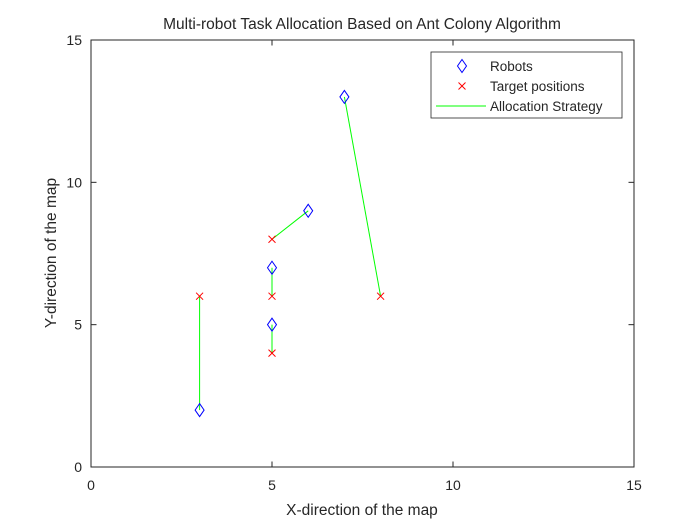 This screenshot has height=525, width=700. Describe the element at coordinates (51, 253) in the screenshot. I see `y-axis-label: Y-direction of the map` at that location.